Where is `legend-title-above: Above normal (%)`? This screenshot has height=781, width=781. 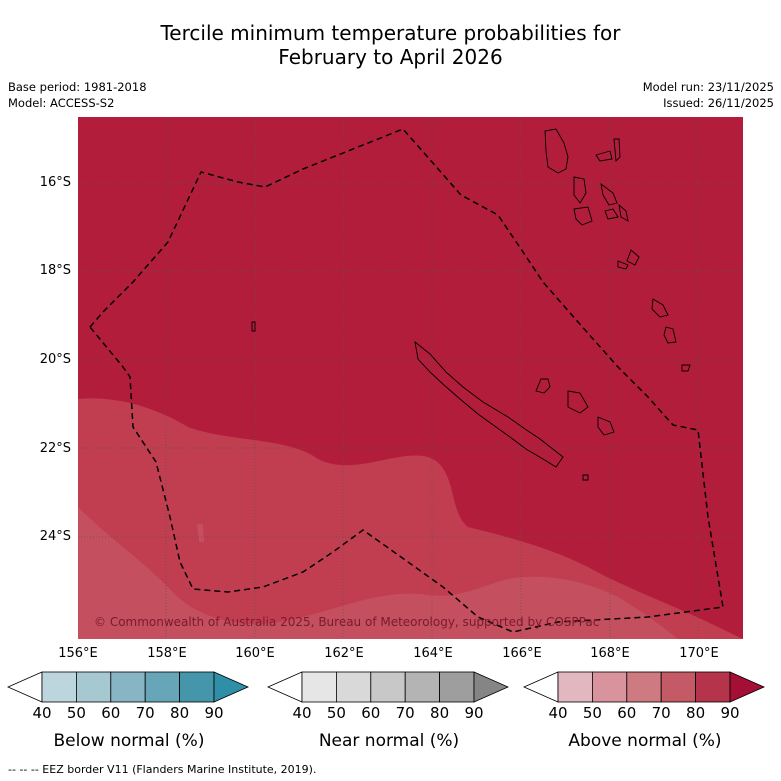 legend-title-above: Above normal (%) is located at coordinates (645, 741).